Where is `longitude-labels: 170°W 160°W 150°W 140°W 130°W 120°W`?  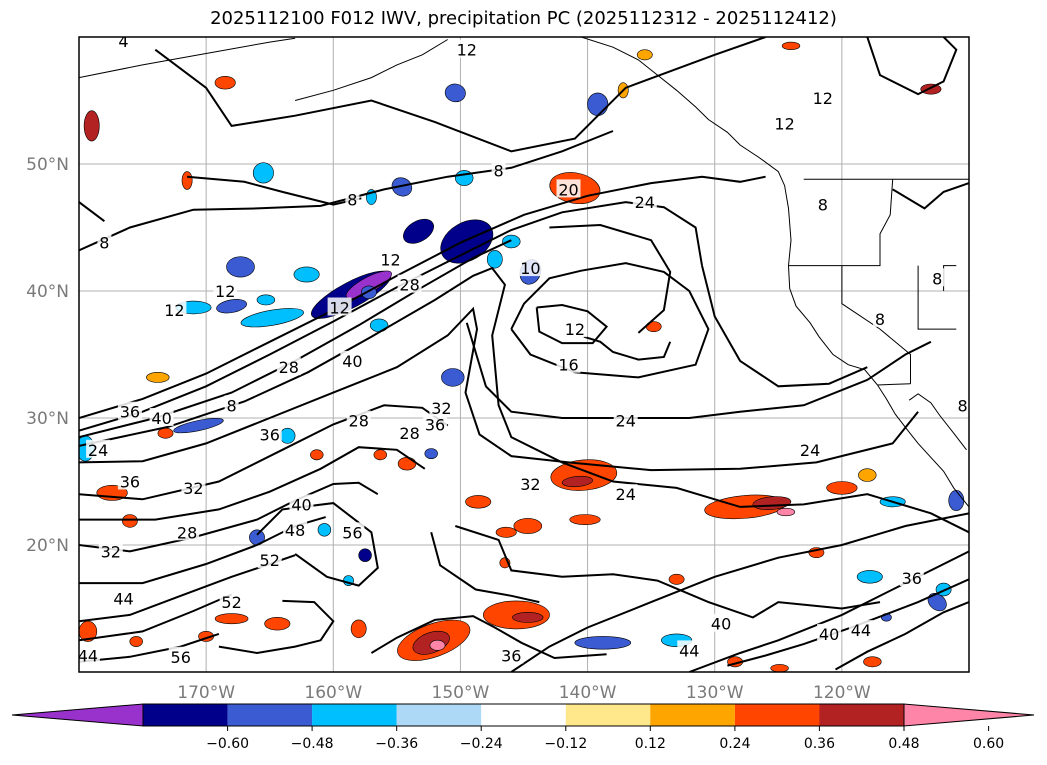 longitude-labels: 170°W 160°W 150°W 140°W 130°W 120°W is located at coordinates (524, 693).